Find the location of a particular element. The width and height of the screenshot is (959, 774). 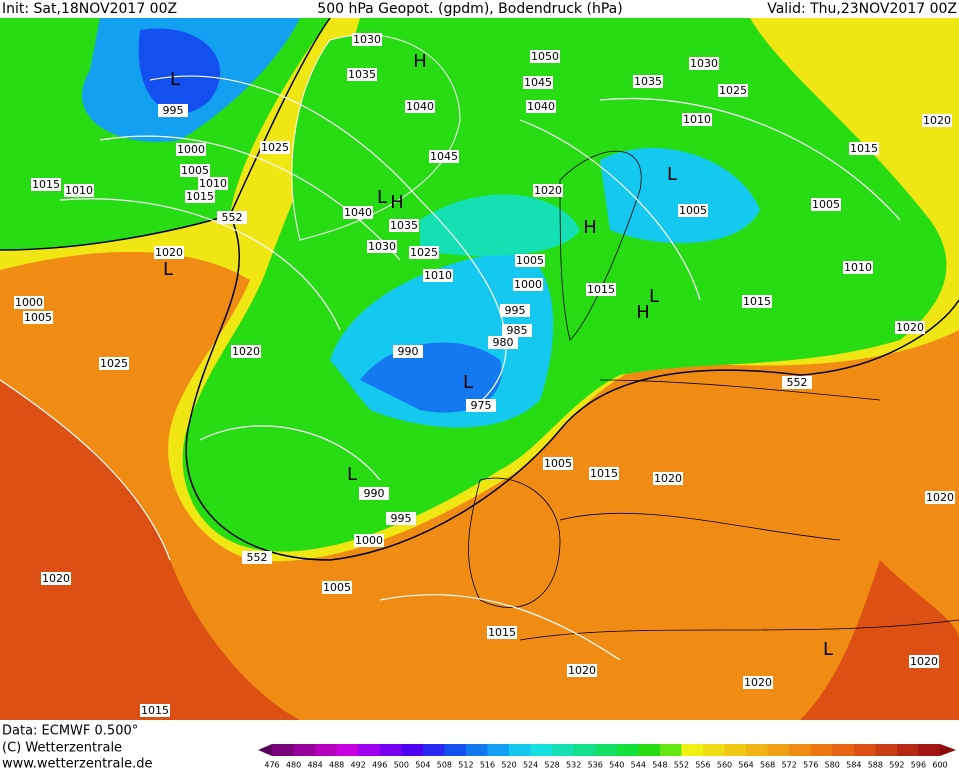

isobar-label: 995 is located at coordinates (173, 110).